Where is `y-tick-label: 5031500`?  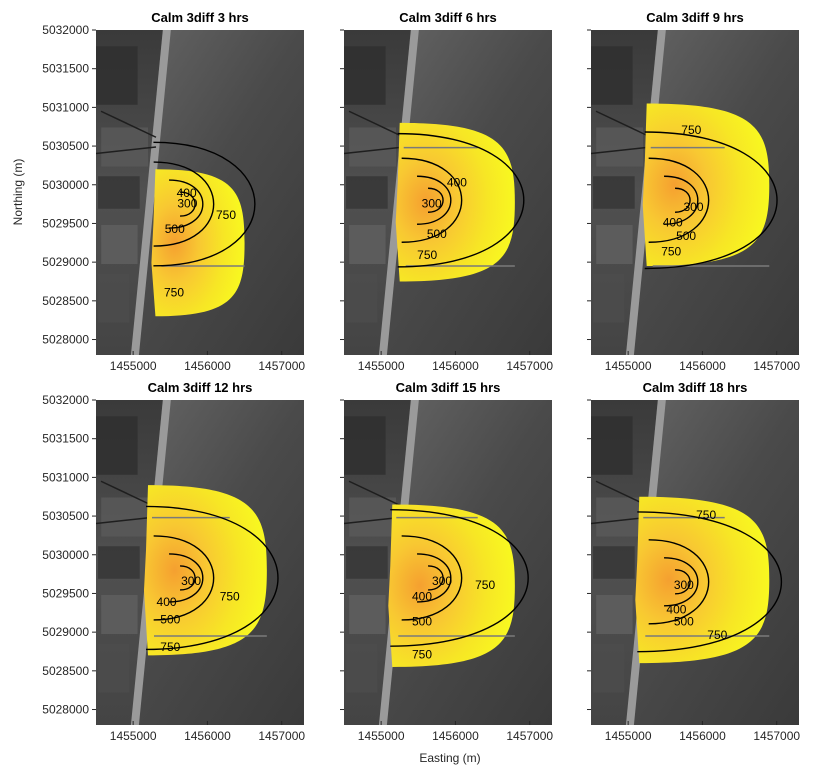 y-tick-label: 5031500 is located at coordinates (65, 439).